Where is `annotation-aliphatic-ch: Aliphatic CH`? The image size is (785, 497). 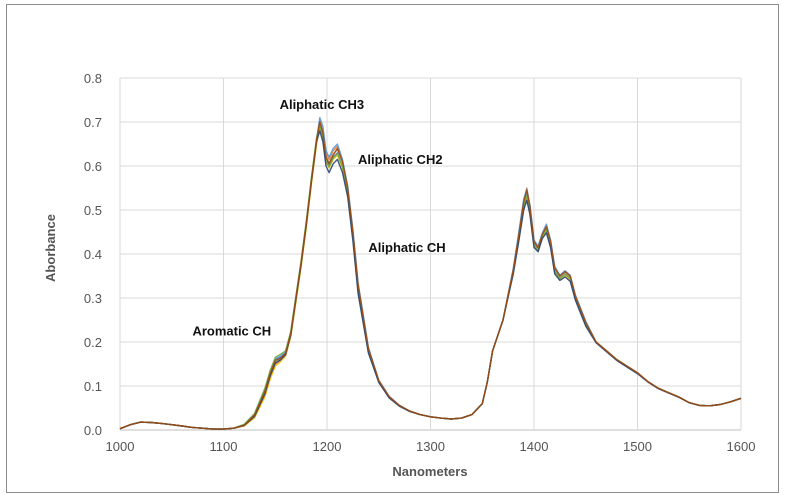 annotation-aliphatic-ch: Aliphatic CH is located at coordinates (406, 247).